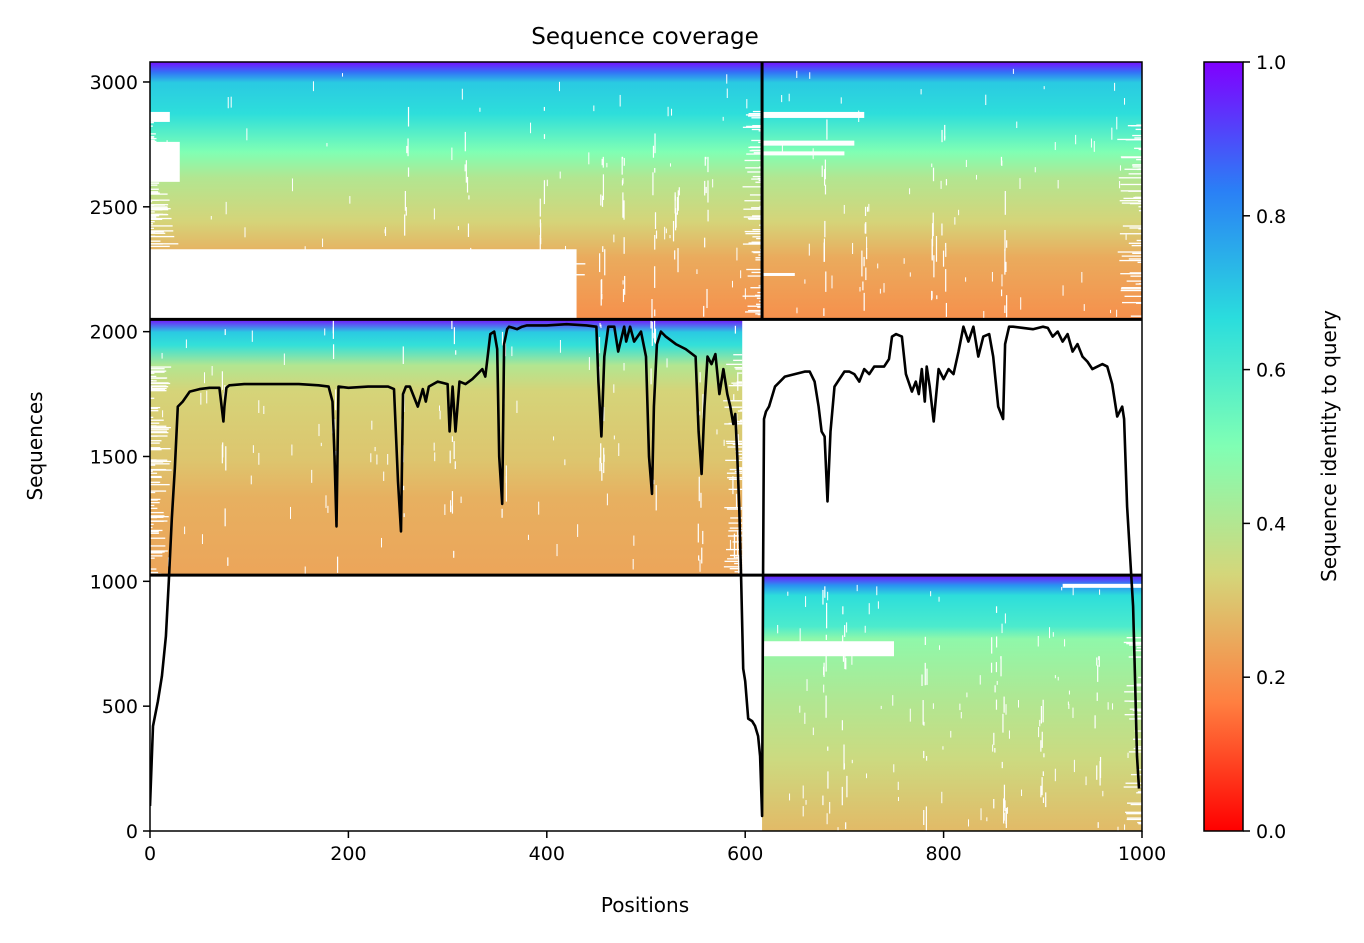  I want to click on y-tick-label: 2000, so click(114, 333).